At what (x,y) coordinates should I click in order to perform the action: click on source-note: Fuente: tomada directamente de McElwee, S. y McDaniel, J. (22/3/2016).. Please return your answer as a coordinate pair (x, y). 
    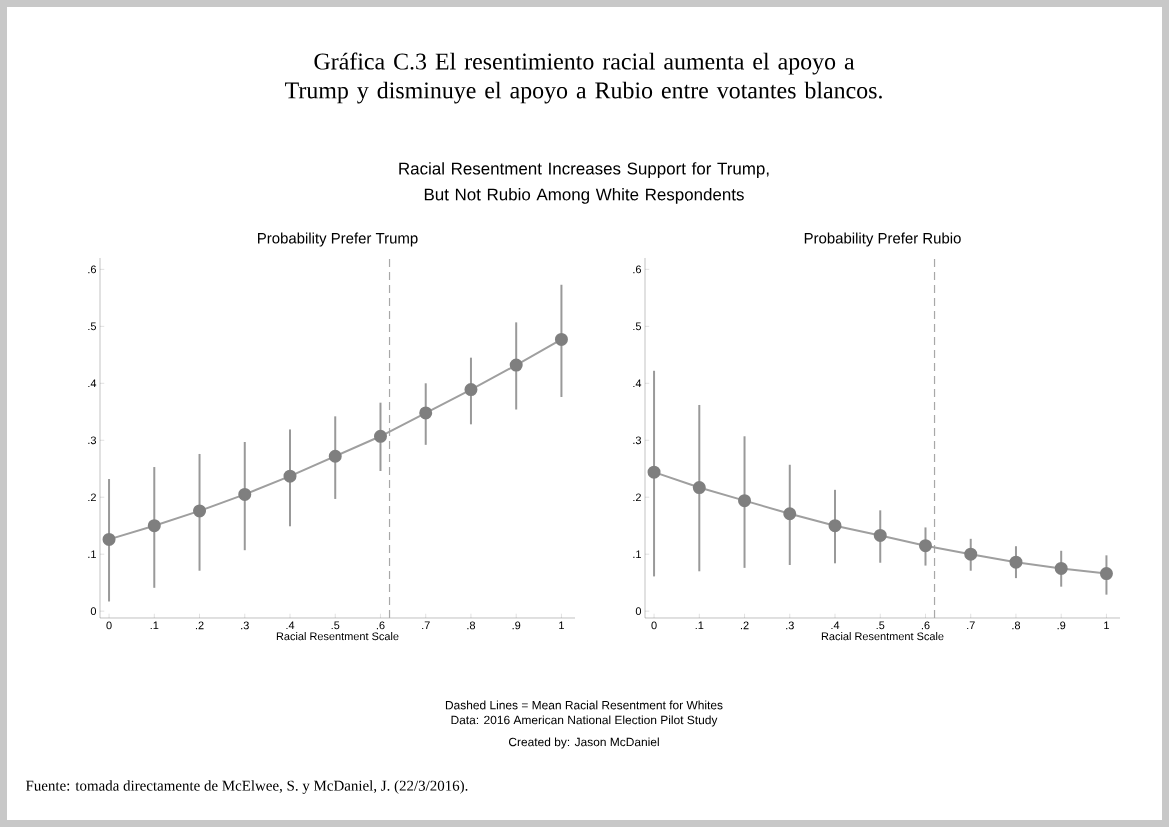
    Looking at the image, I should click on (246, 787).